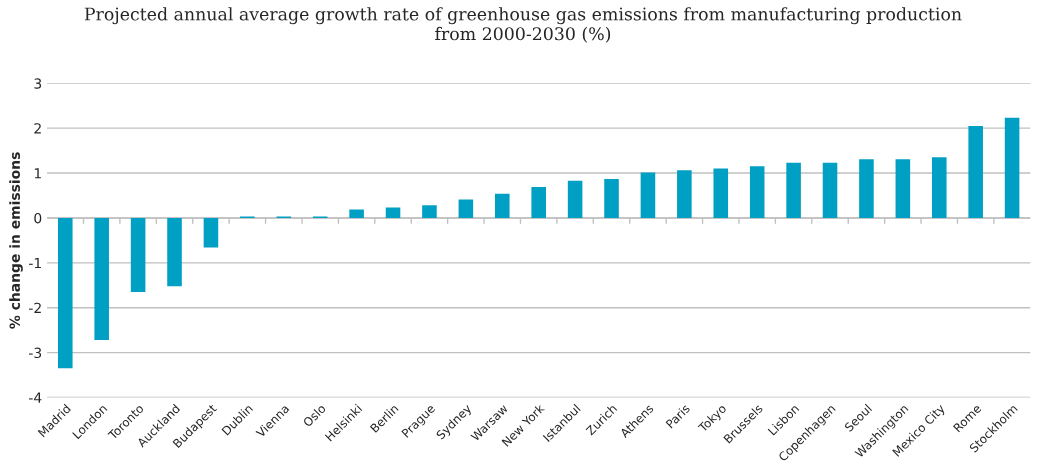  Describe the element at coordinates (38, 218) in the screenshot. I see `y-tick-label: 0` at that location.